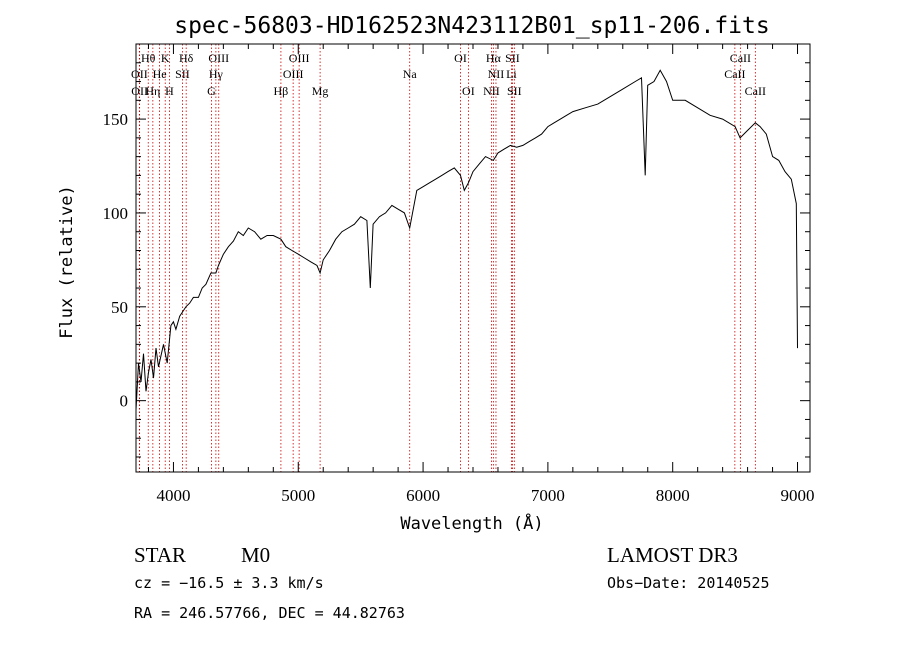  What do you see at coordinates (269, 613) in the screenshot?
I see `sky-coordinates: RA = 246.57766, DEC = 44.82763` at bounding box center [269, 613].